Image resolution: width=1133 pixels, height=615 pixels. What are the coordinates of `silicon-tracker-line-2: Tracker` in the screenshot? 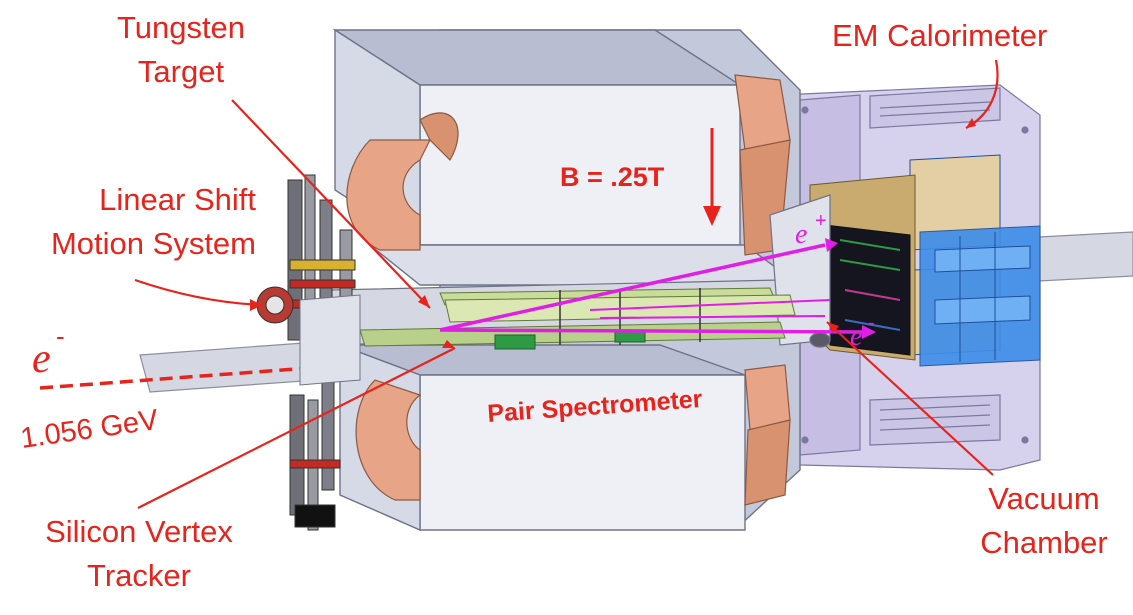 It's located at (139, 575).